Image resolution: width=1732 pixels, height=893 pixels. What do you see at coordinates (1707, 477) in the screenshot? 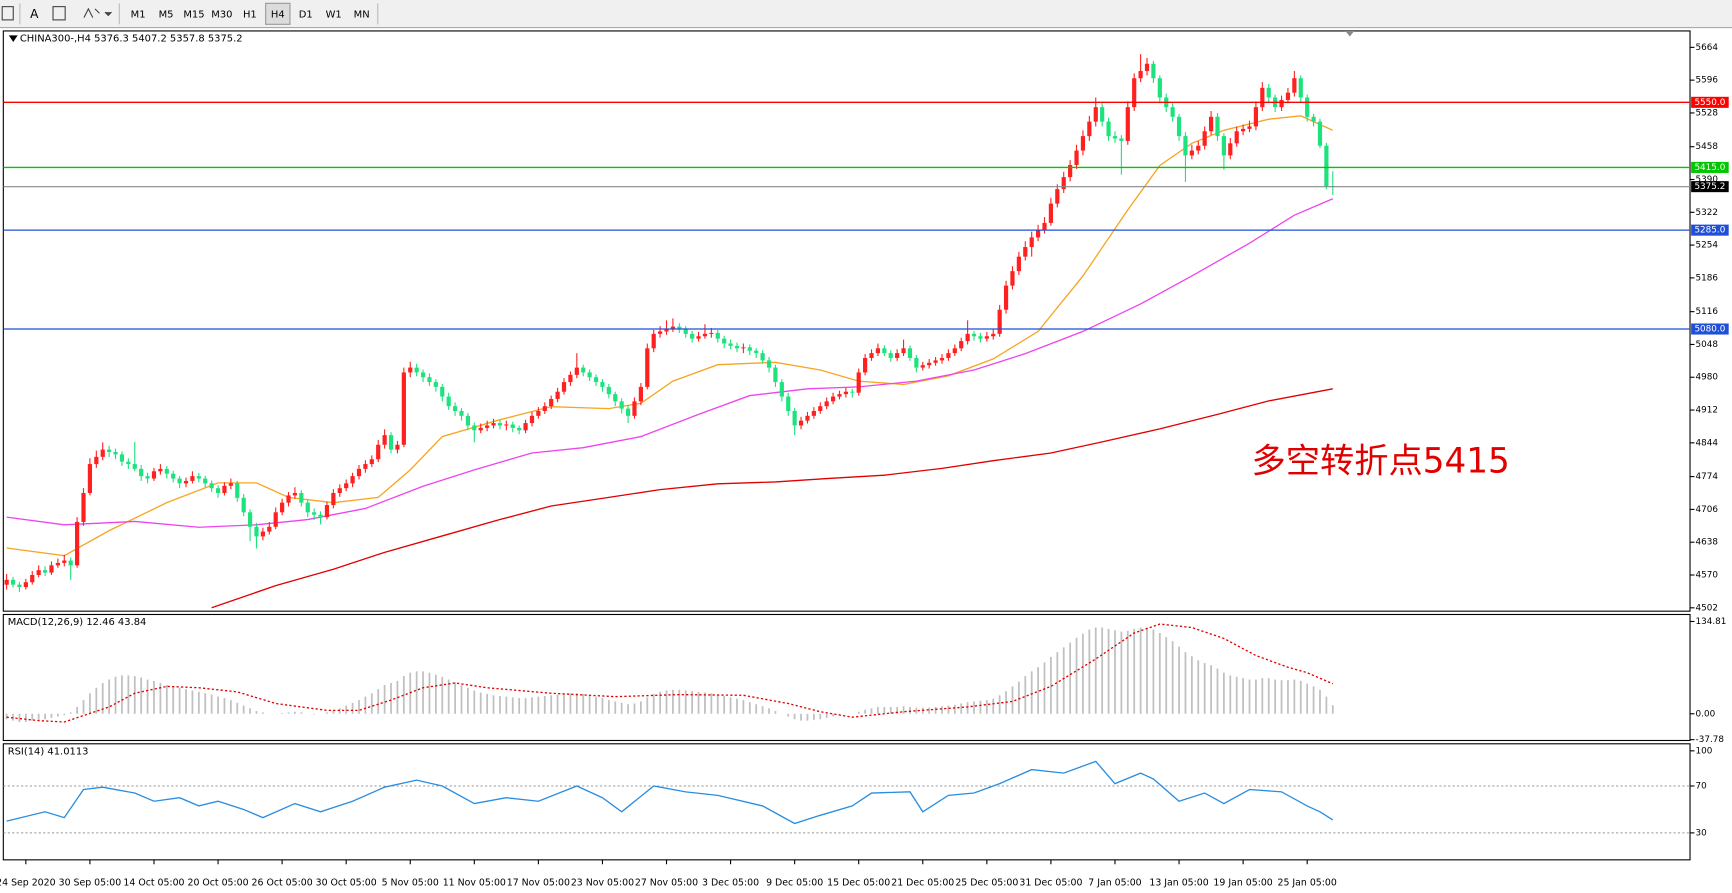
I see `y-tick-label: 4774` at bounding box center [1707, 477].